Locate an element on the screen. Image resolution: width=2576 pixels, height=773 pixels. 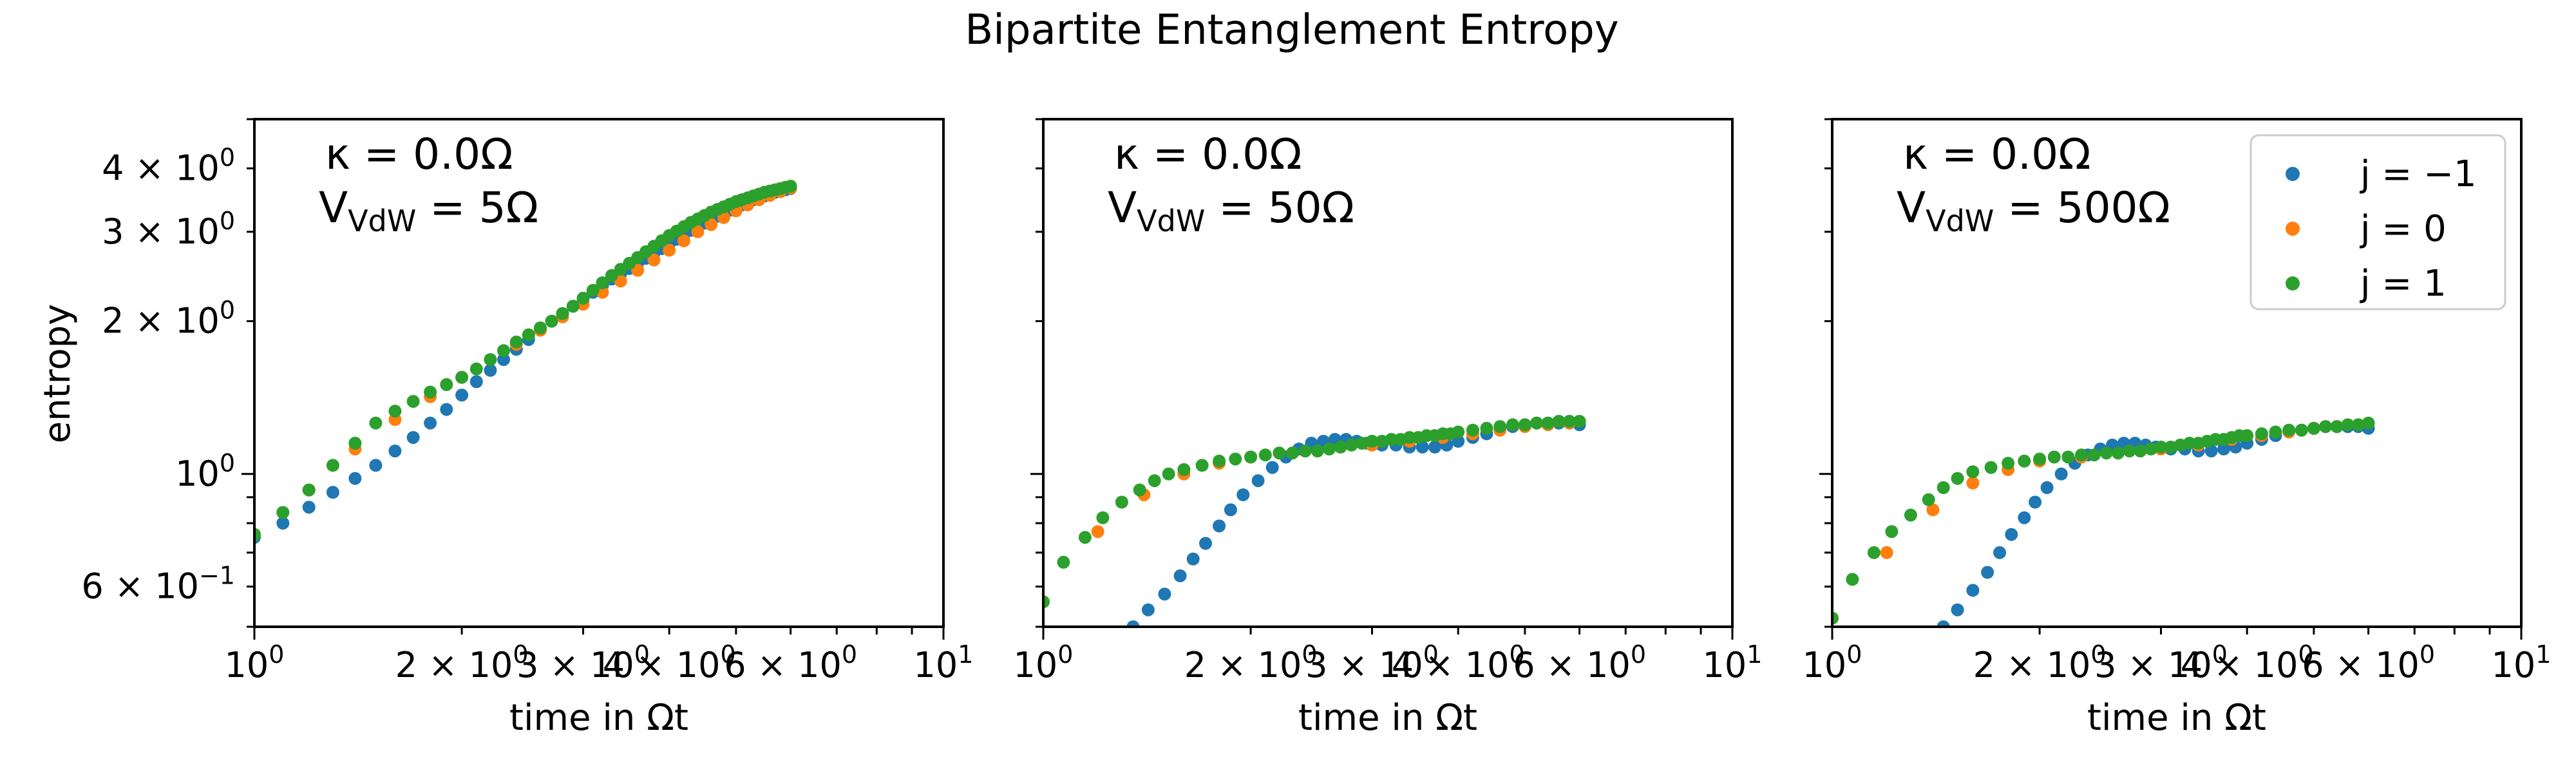
legend: j = −1 j = 0 j = 1 is located at coordinates (2377, 222).